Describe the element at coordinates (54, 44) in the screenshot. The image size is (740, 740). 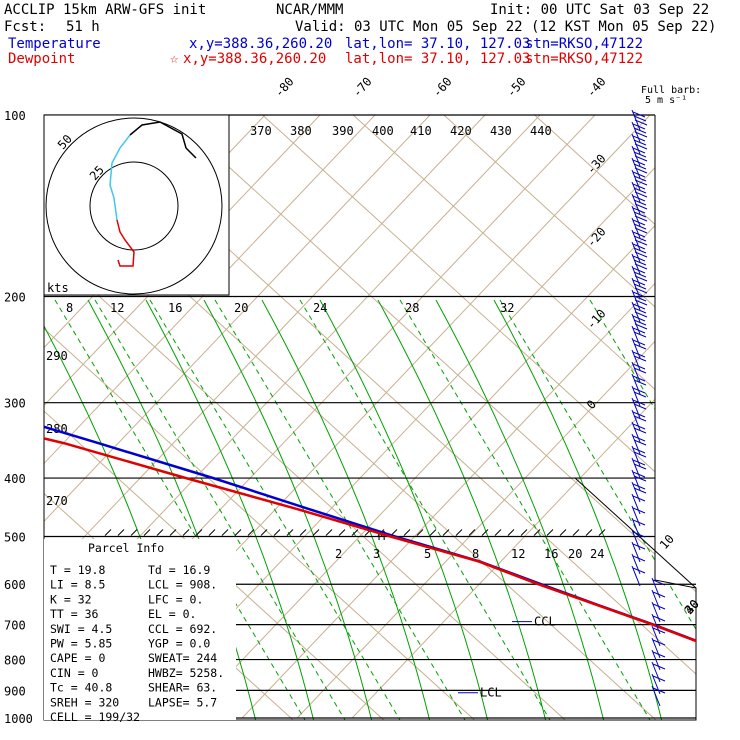
I see `temperature-label: Temperature` at that location.